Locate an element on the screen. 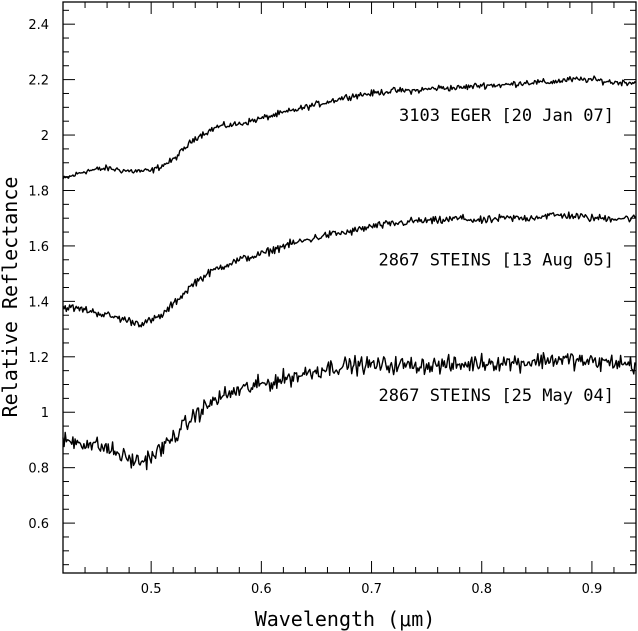 The image size is (638, 631). series-annotation: 2867 STEINS [13 Aug 05] is located at coordinates (496, 260).